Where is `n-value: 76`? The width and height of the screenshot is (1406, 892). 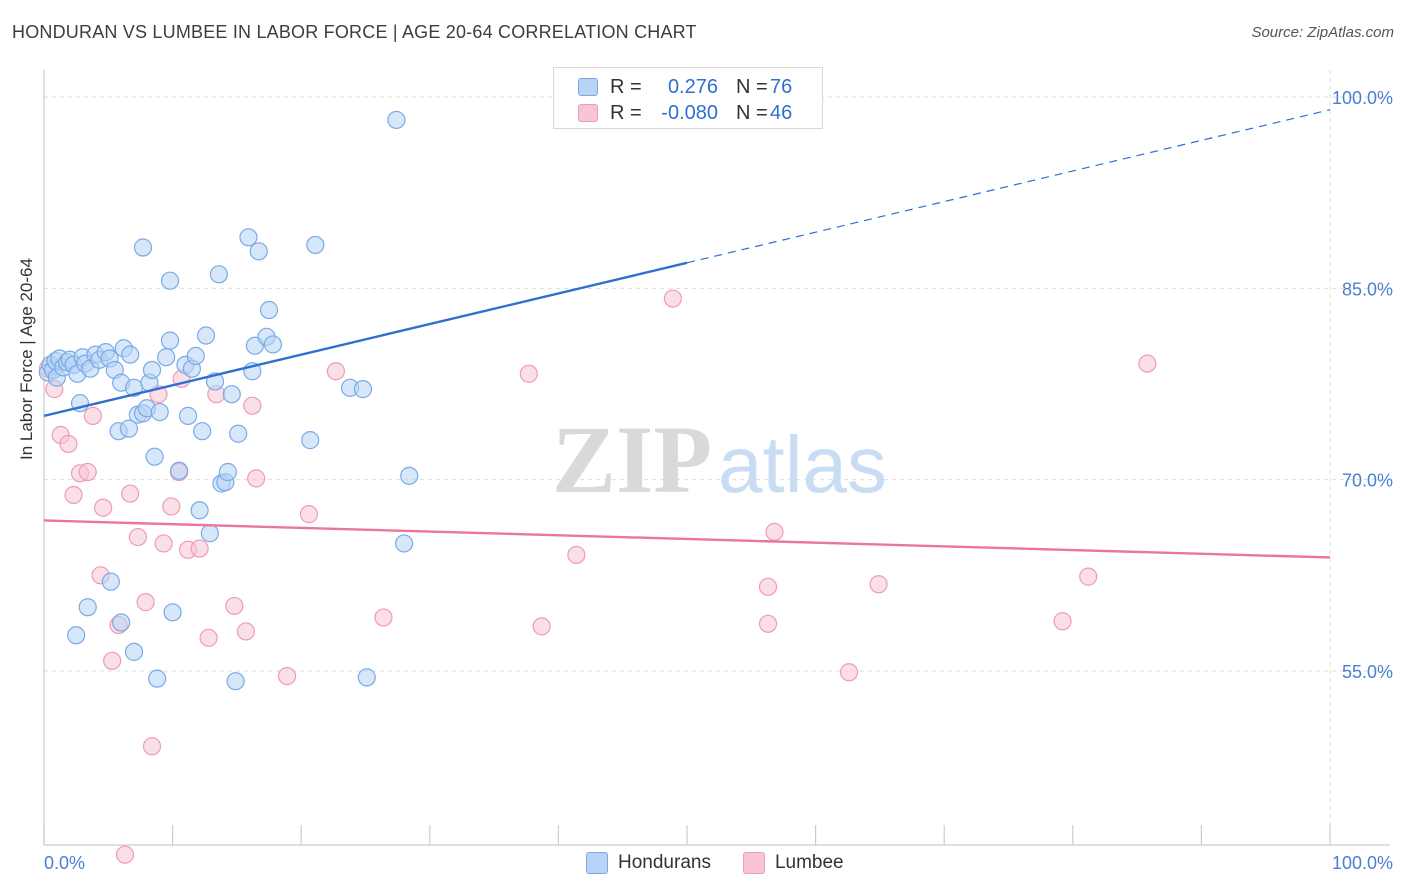 n-value: 76 is located at coordinates (781, 86).